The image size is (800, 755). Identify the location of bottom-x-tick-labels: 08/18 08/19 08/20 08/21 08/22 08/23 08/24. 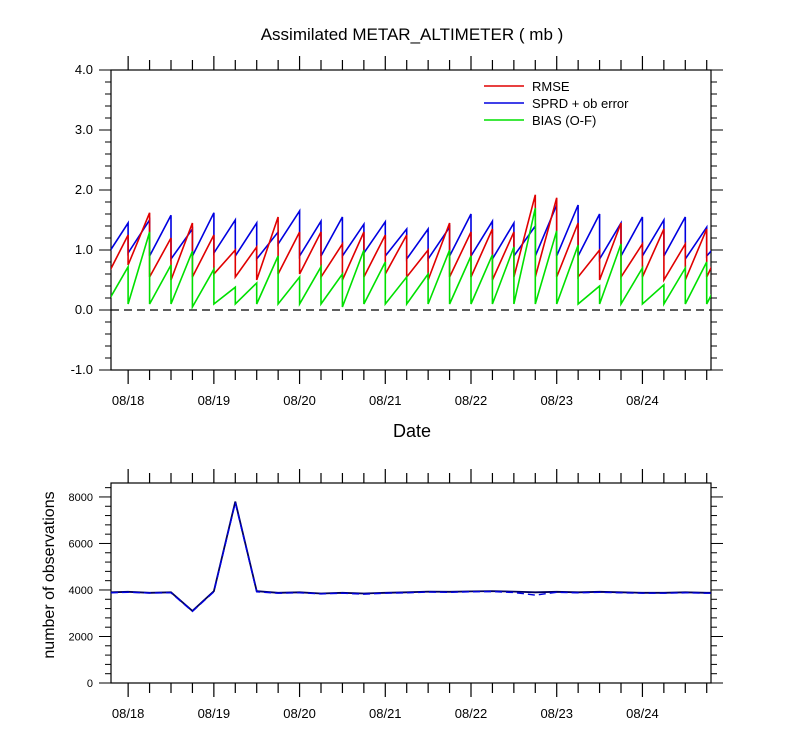
(385, 713).